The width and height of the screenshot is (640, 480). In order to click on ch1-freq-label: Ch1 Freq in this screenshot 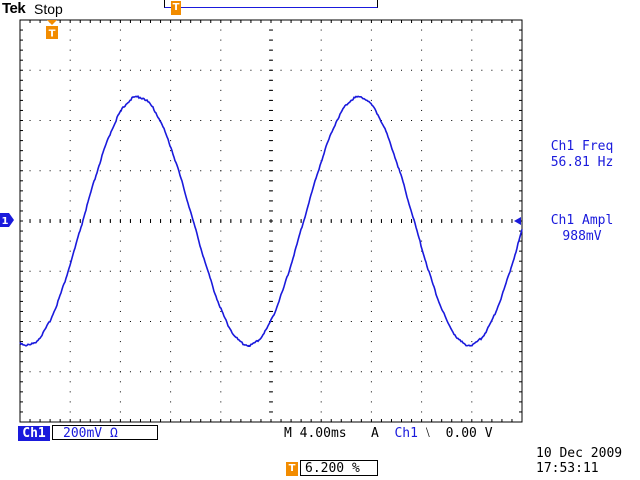, I will do `click(582, 146)`.